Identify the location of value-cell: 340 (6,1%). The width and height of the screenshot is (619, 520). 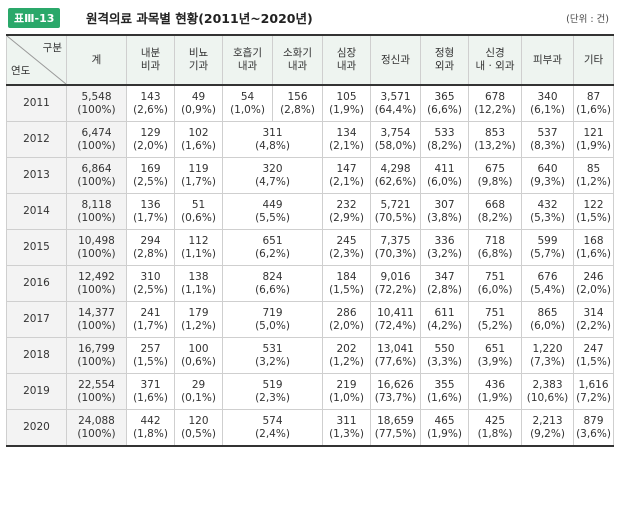
(547, 103).